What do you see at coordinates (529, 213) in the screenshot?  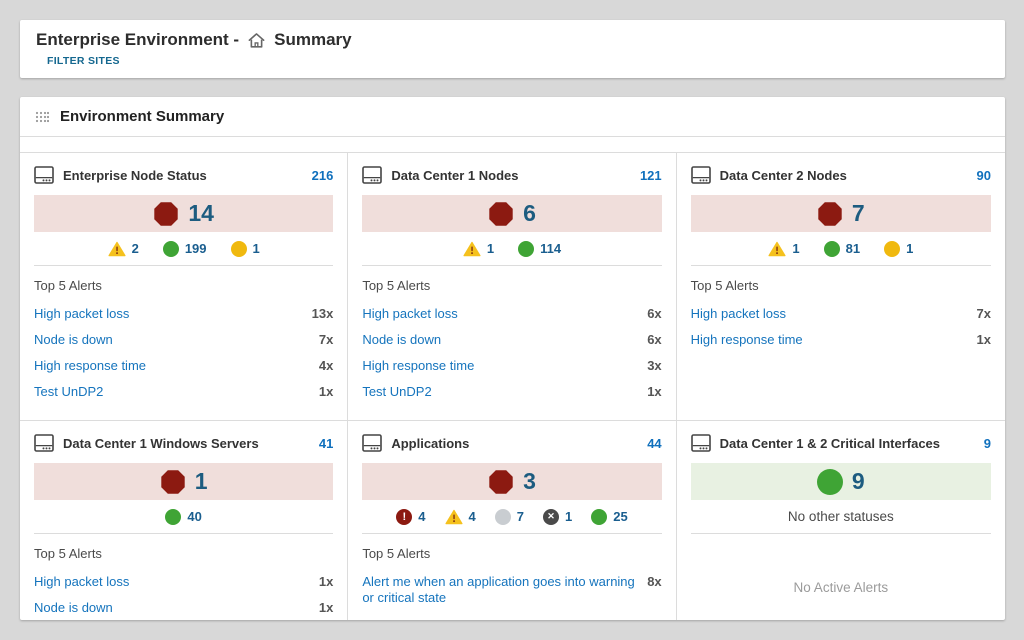 I see `critical-count: 6` at bounding box center [529, 213].